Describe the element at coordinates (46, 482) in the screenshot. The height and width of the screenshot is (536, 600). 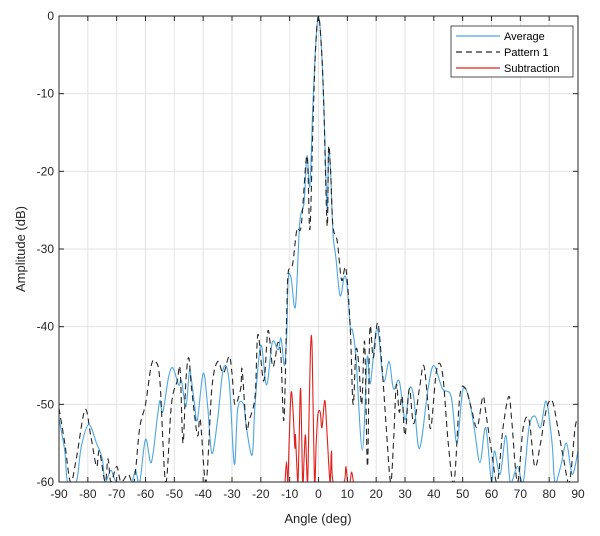
I see `y-tick-label: -60` at that location.